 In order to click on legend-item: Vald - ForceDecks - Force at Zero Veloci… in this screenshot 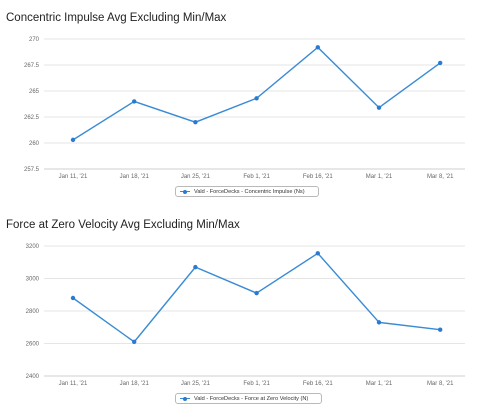, I will do `click(248, 398)`.